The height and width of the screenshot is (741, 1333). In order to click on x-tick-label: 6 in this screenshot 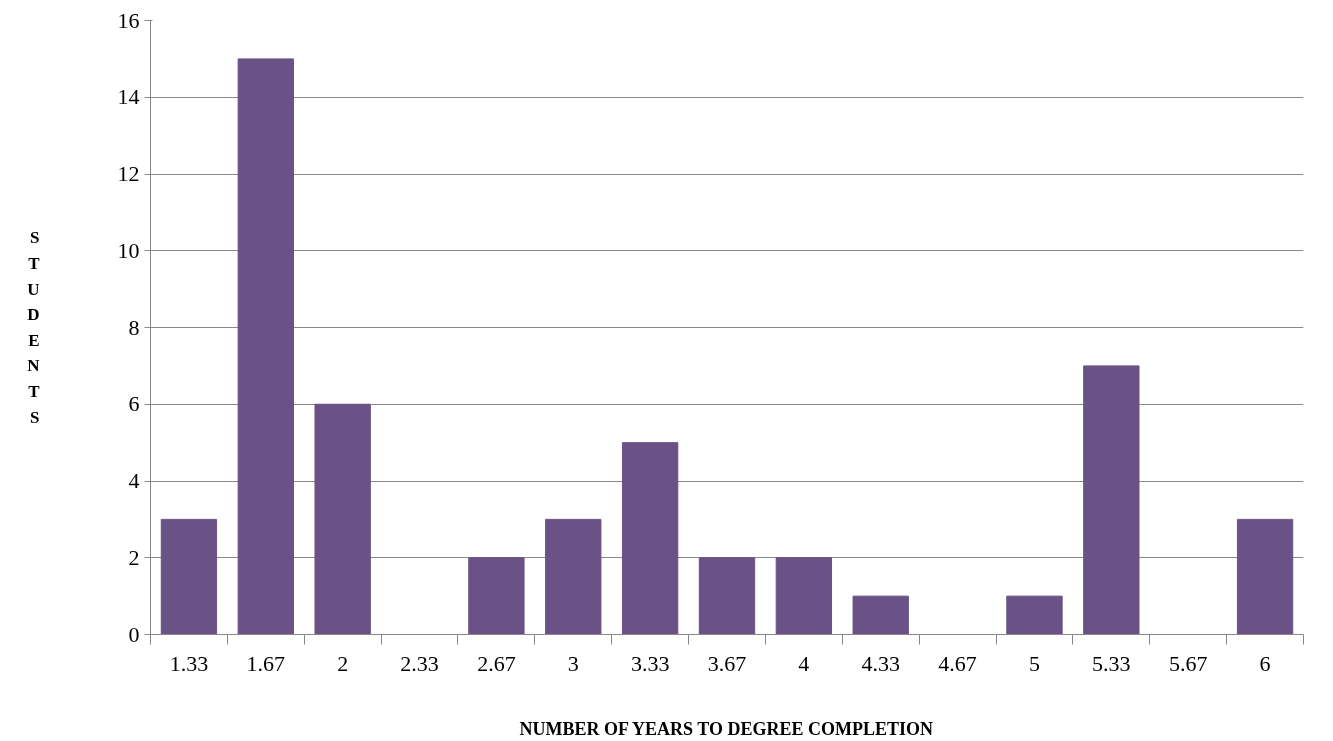, I will do `click(1265, 663)`.